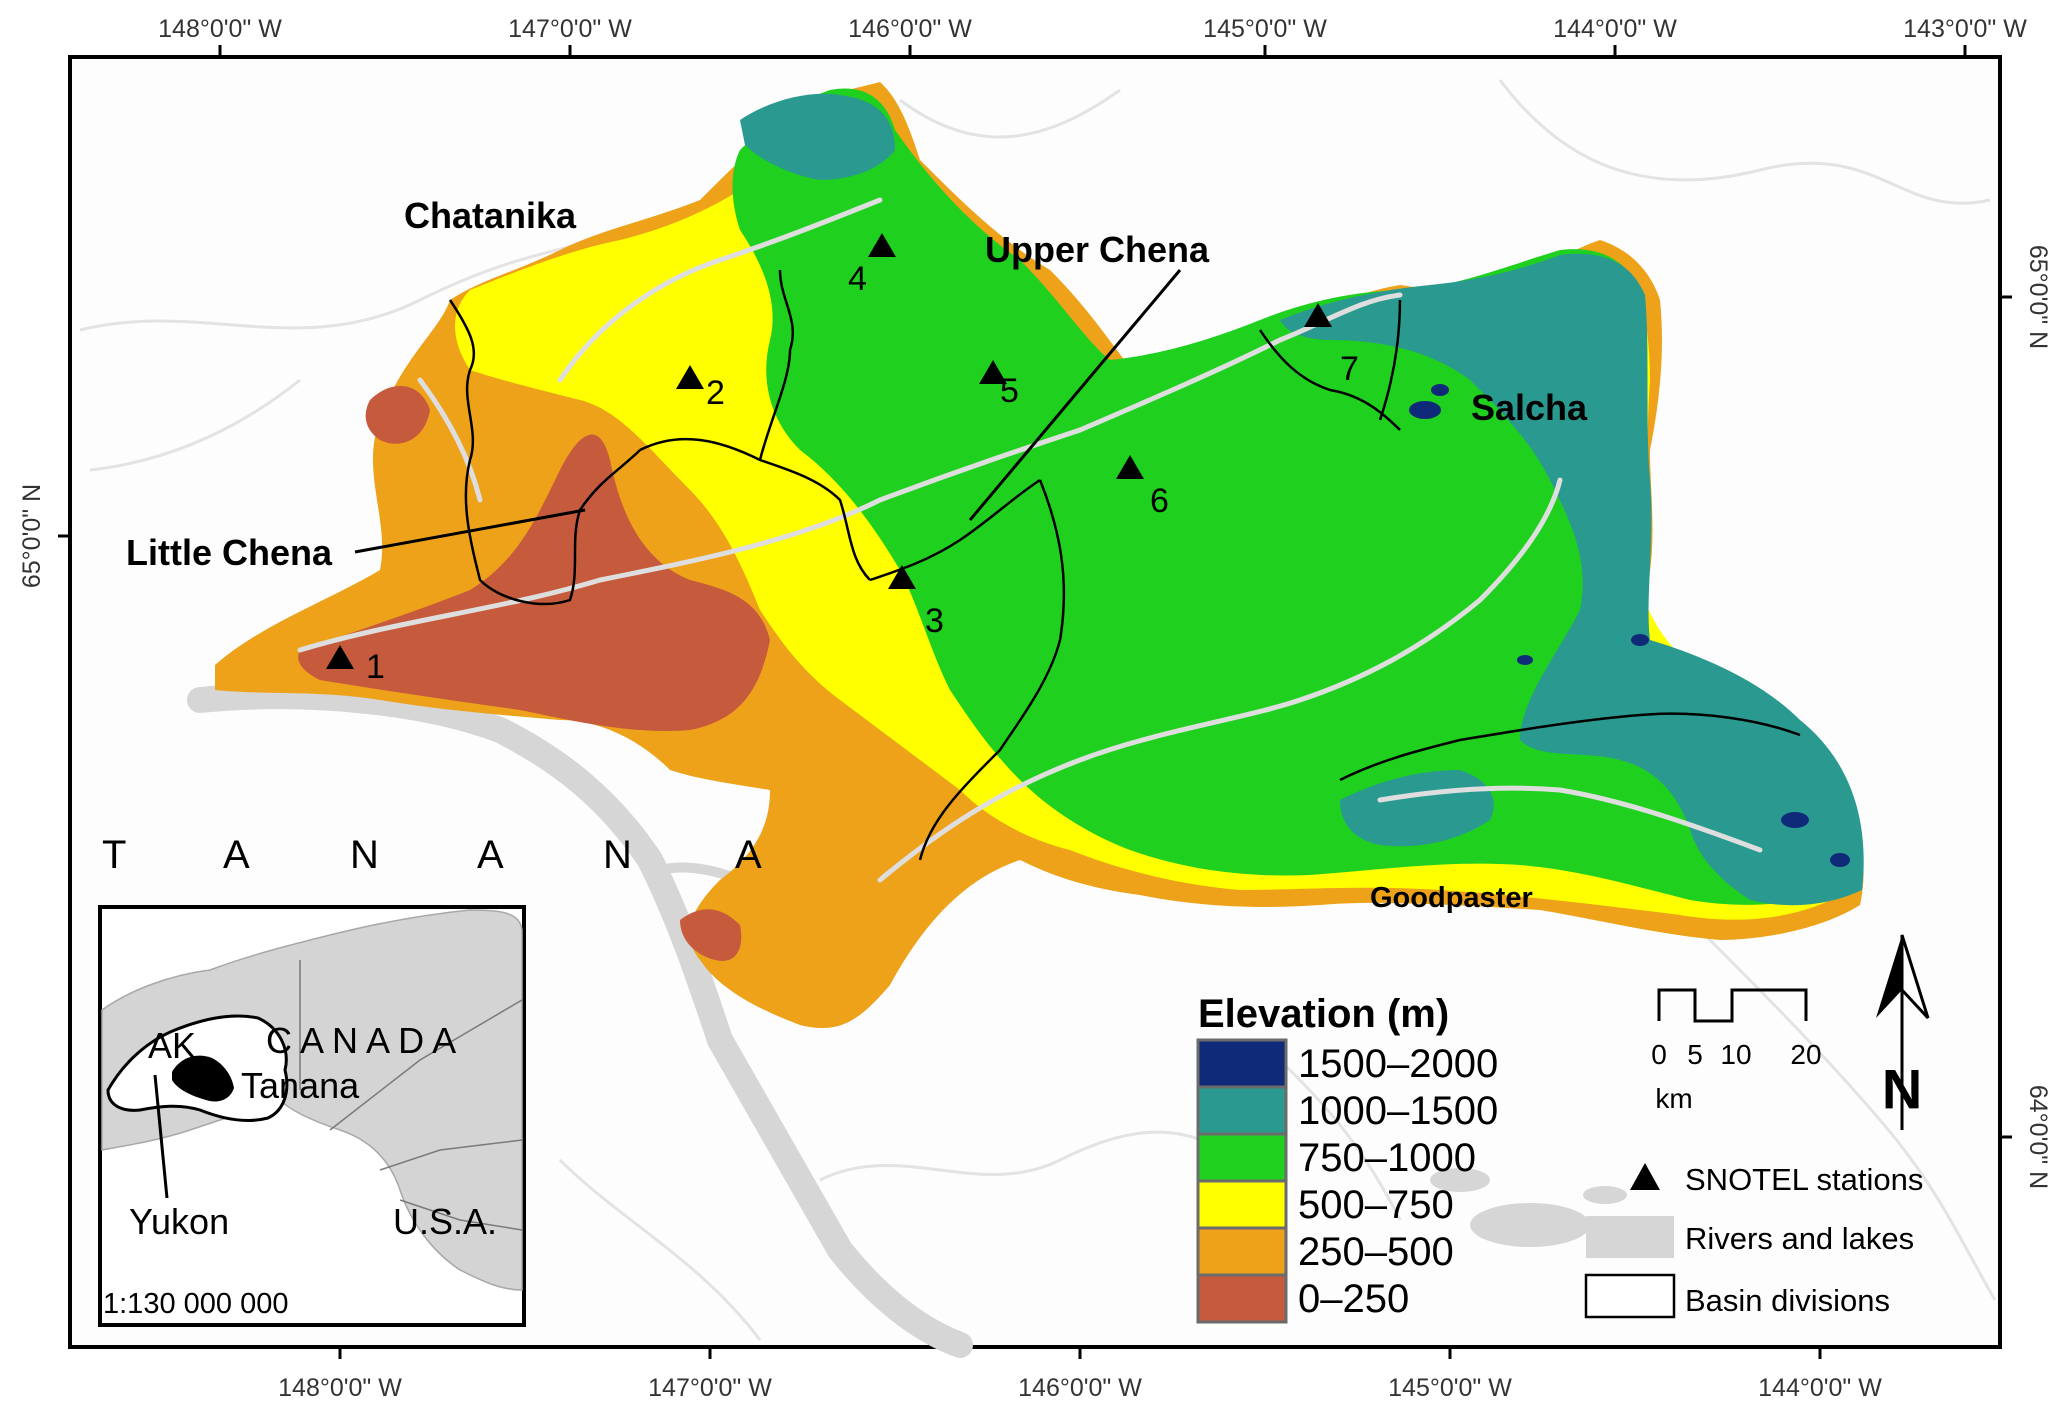  What do you see at coordinates (817, 136) in the screenshot?
I see `elevation-1000-1500-north` at bounding box center [817, 136].